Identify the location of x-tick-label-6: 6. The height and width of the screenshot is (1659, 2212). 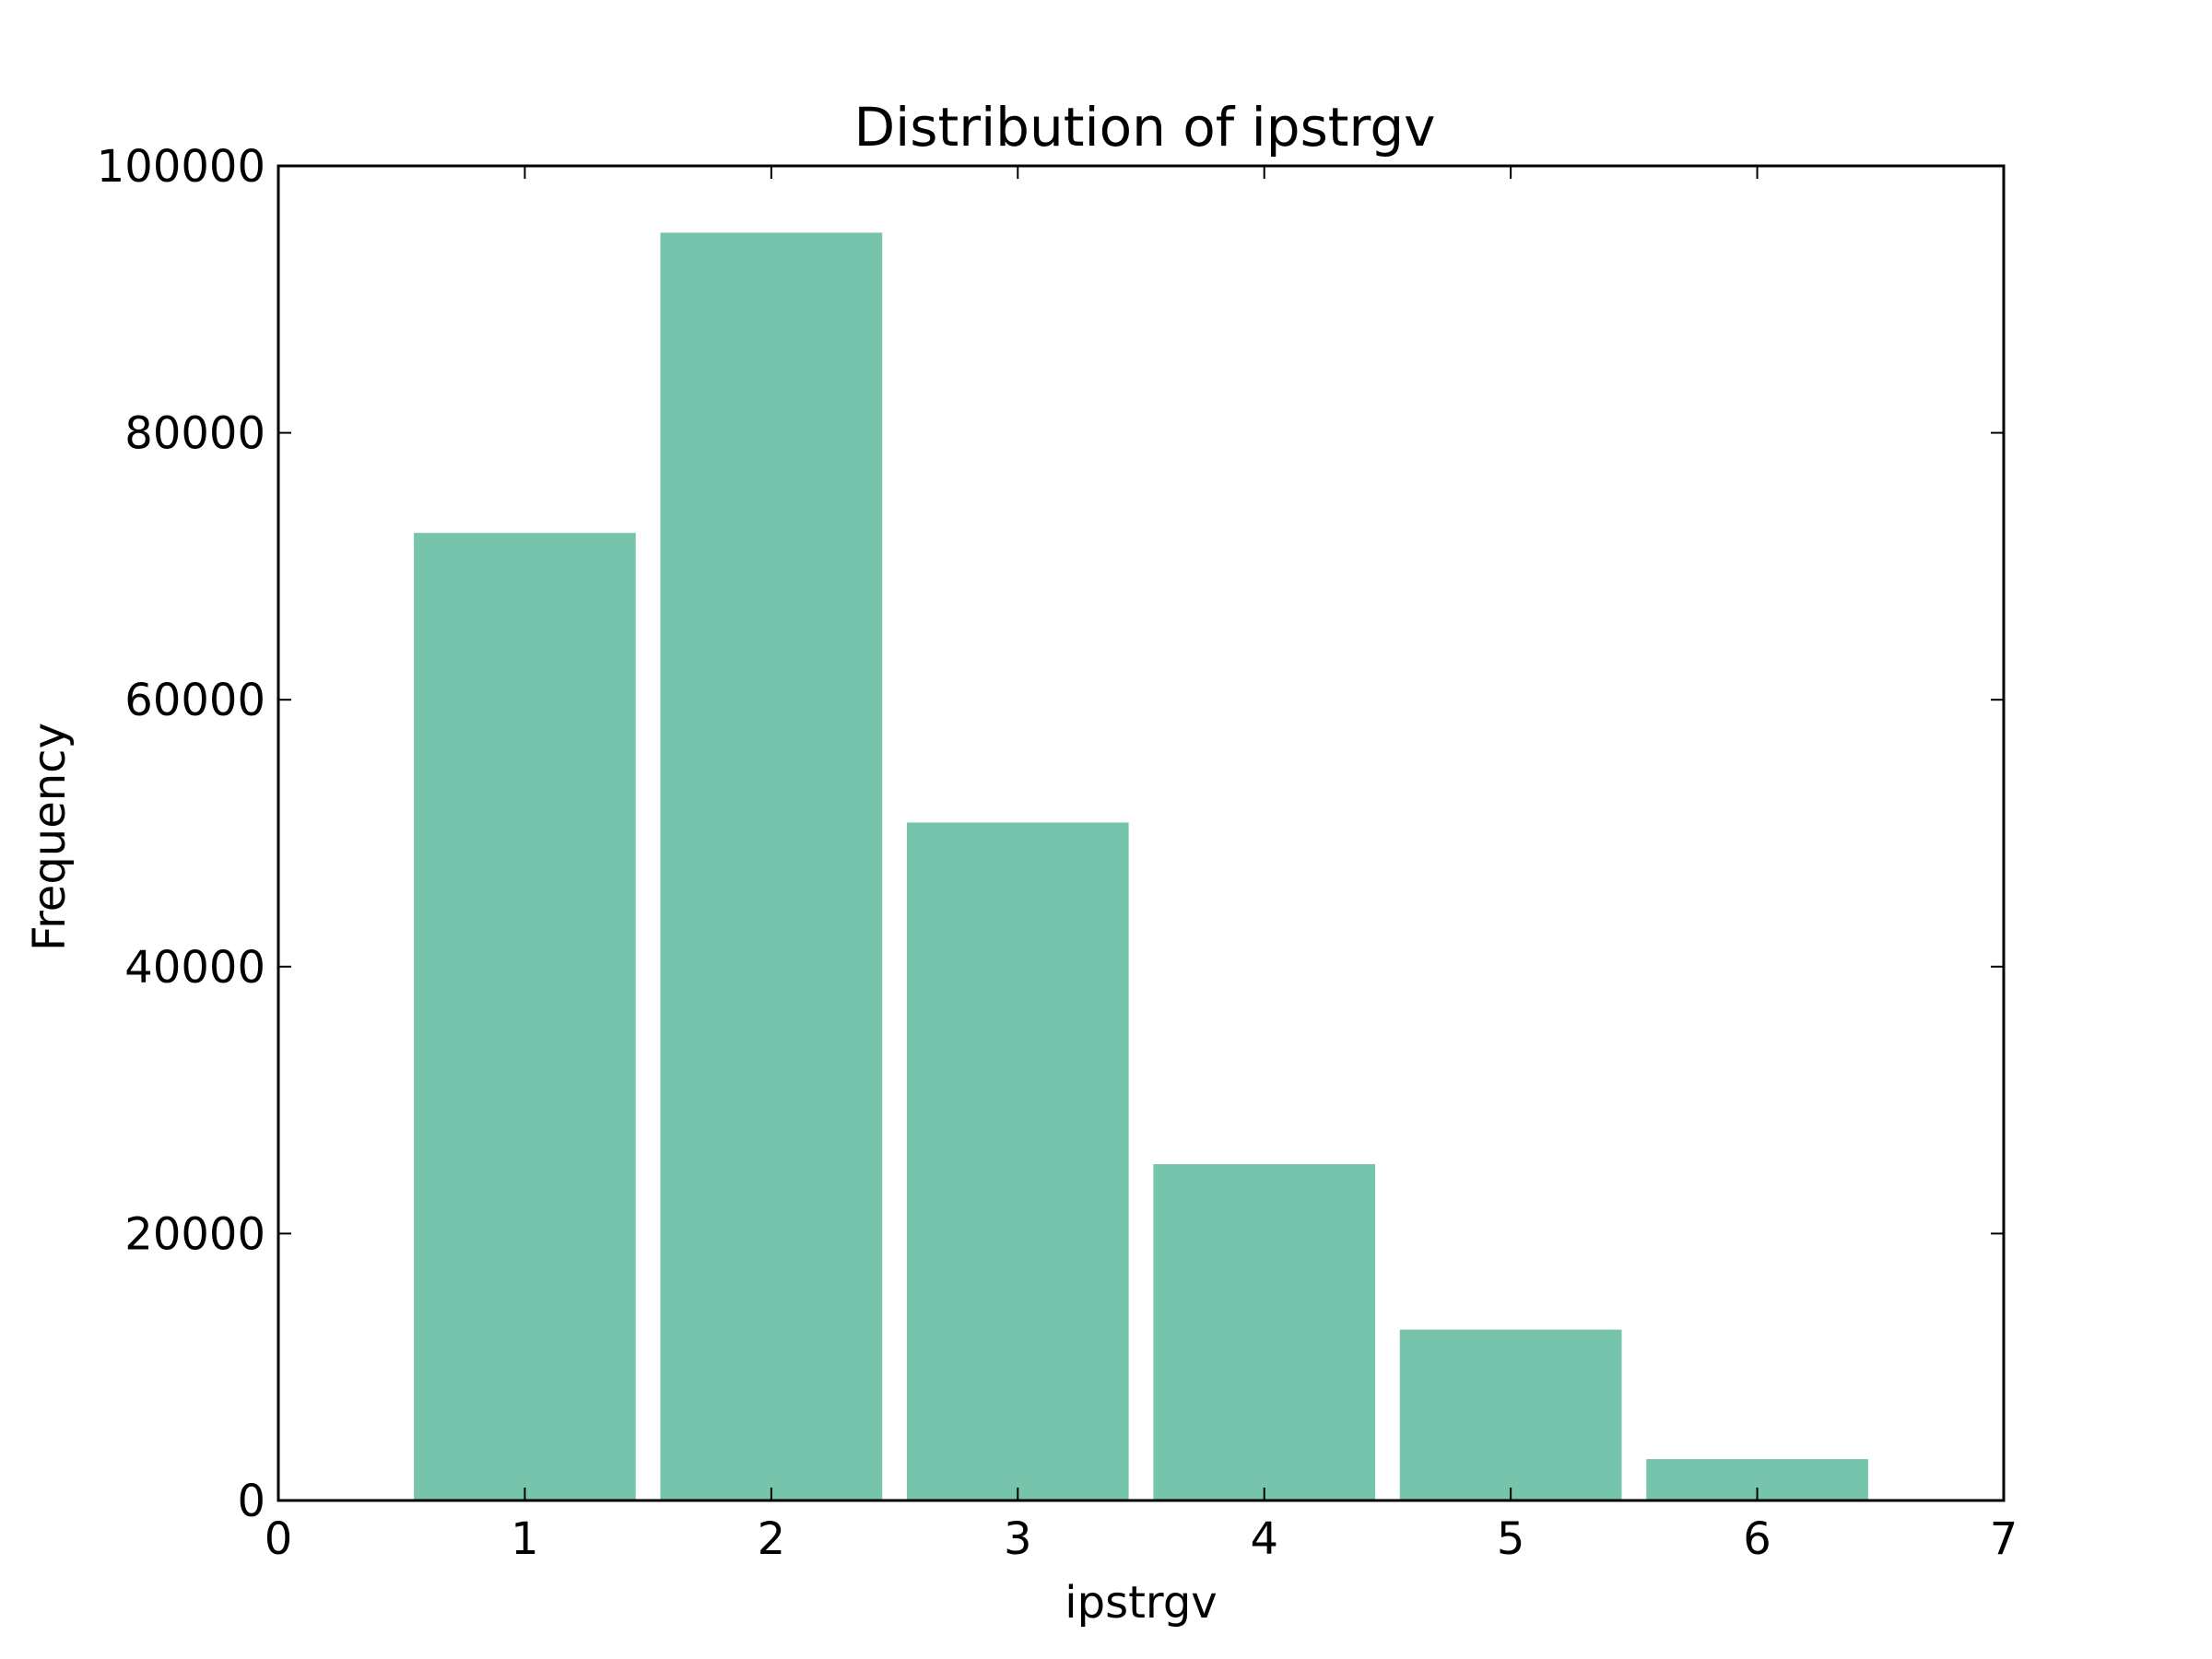
(1757, 1539).